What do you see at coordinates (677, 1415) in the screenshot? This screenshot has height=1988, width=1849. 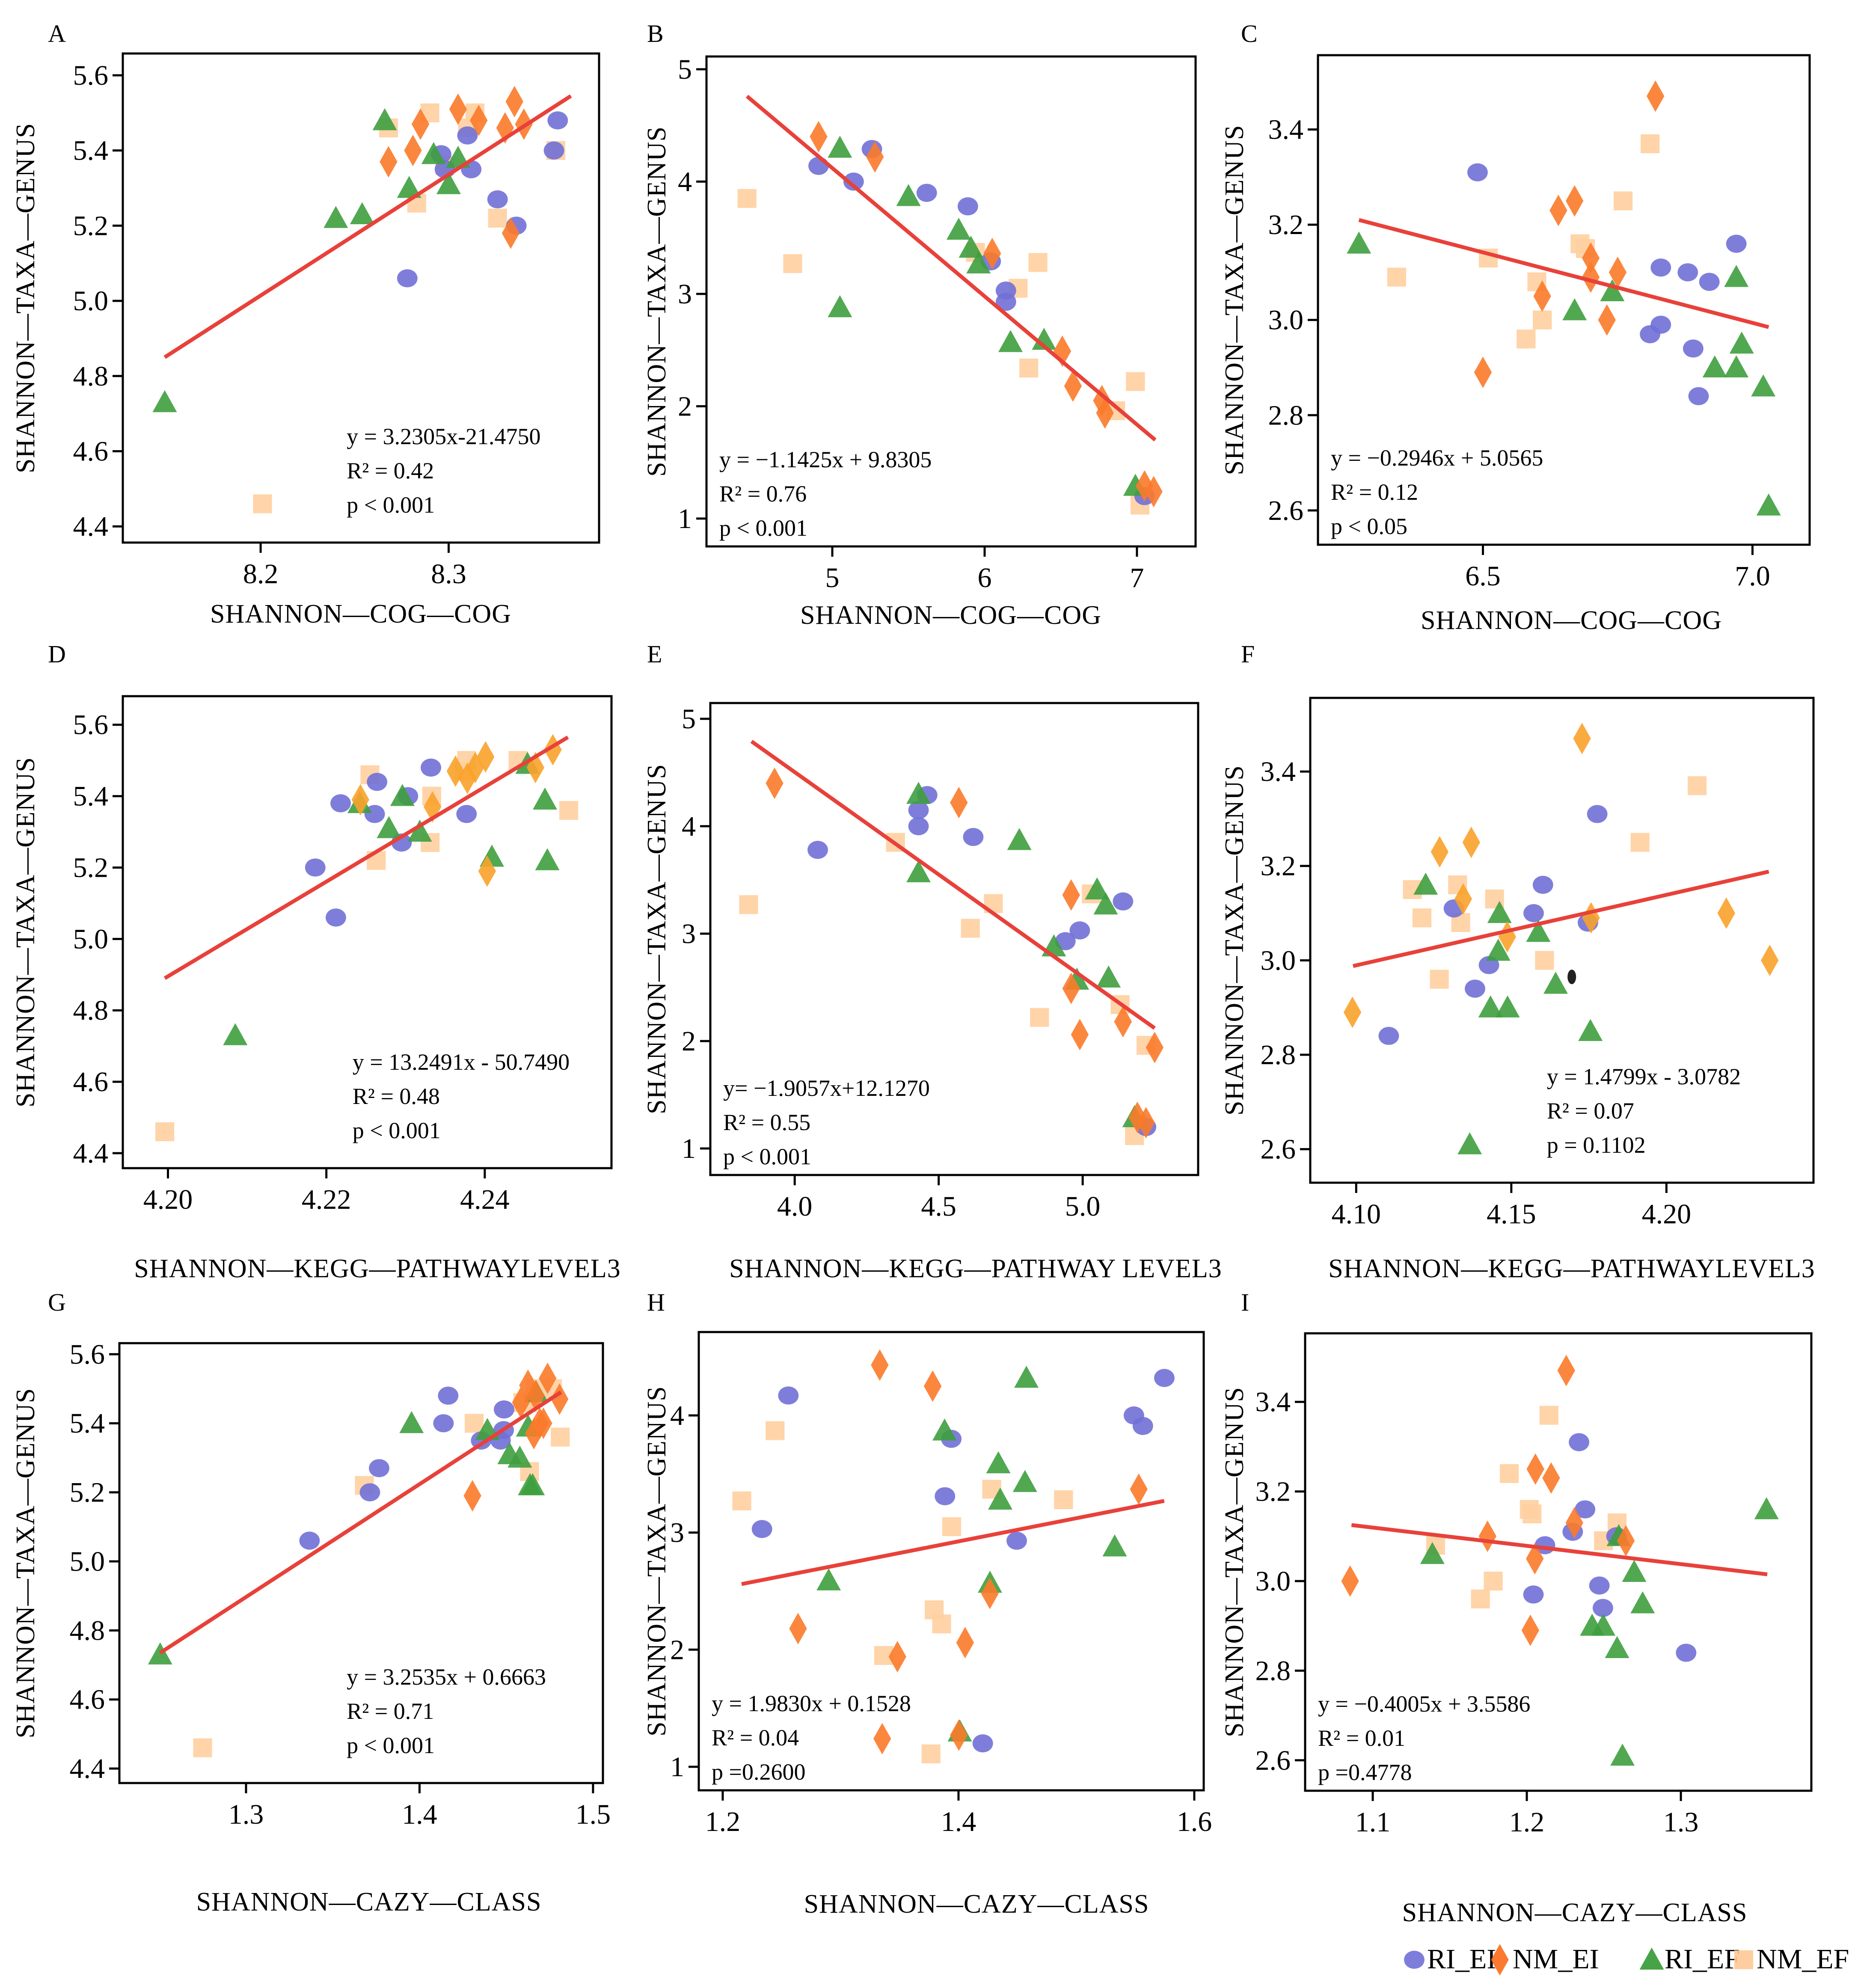 I see `y-tick-label: 4` at bounding box center [677, 1415].